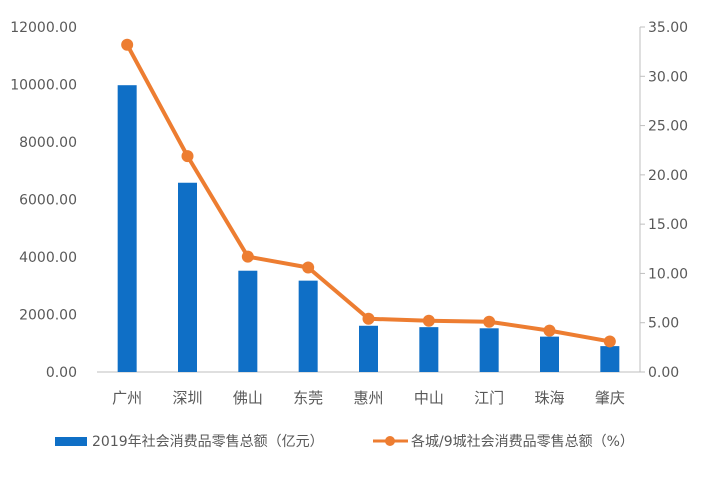 This screenshot has height=477, width=714. Describe the element at coordinates (187, 398) in the screenshot. I see `category-label: 深圳` at that location.